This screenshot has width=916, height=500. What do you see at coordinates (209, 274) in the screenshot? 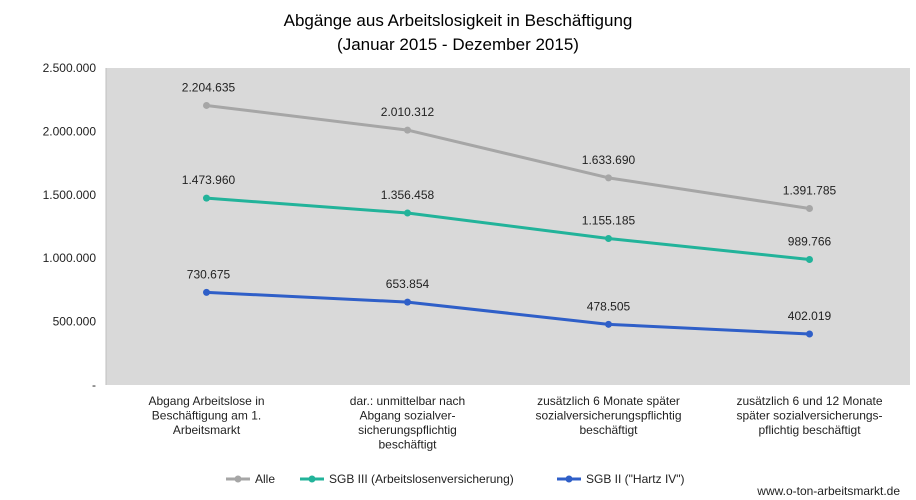
I see `data-label: 730.675` at bounding box center [209, 274].